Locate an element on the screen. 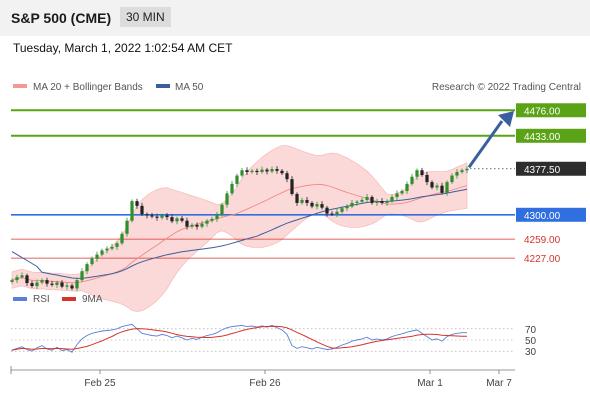  forecast-arrow-shaft is located at coordinates (485, 144).